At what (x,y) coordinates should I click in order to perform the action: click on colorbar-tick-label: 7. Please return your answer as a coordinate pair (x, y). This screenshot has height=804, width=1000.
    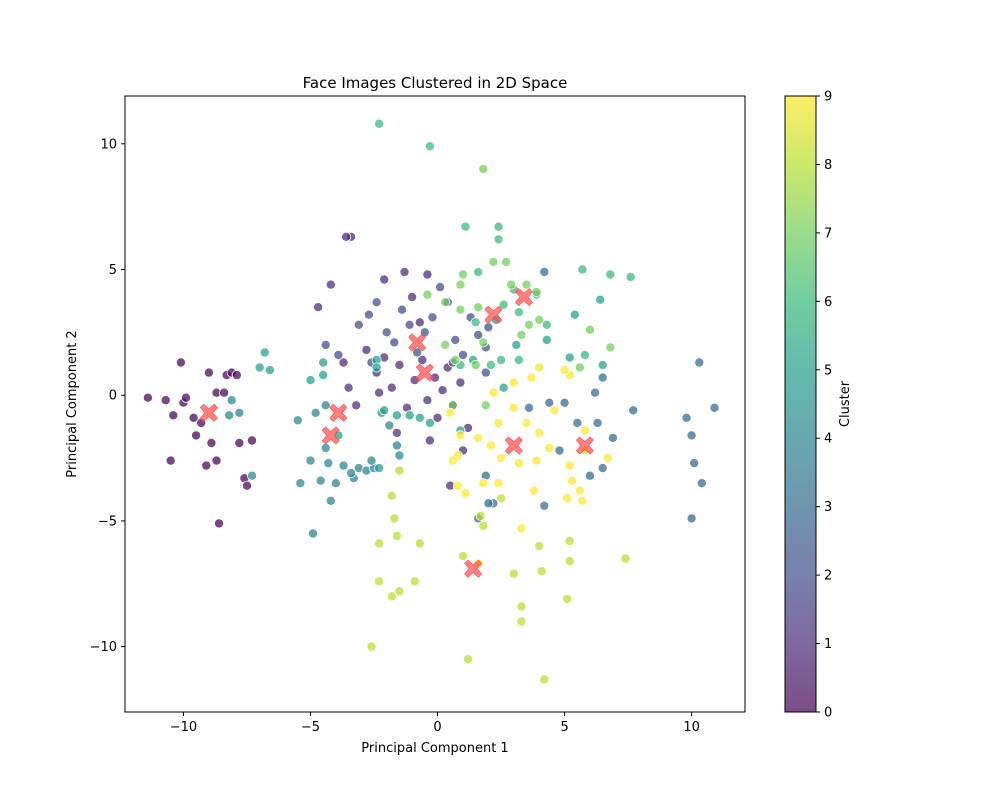
    Looking at the image, I should click on (828, 233).